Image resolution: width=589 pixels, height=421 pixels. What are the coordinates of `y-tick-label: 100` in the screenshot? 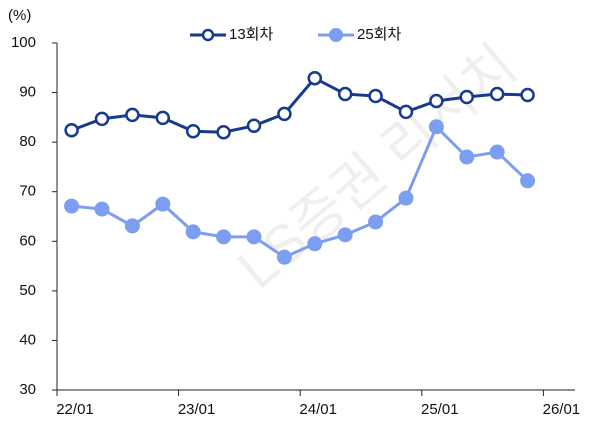 It's located at (23, 42).